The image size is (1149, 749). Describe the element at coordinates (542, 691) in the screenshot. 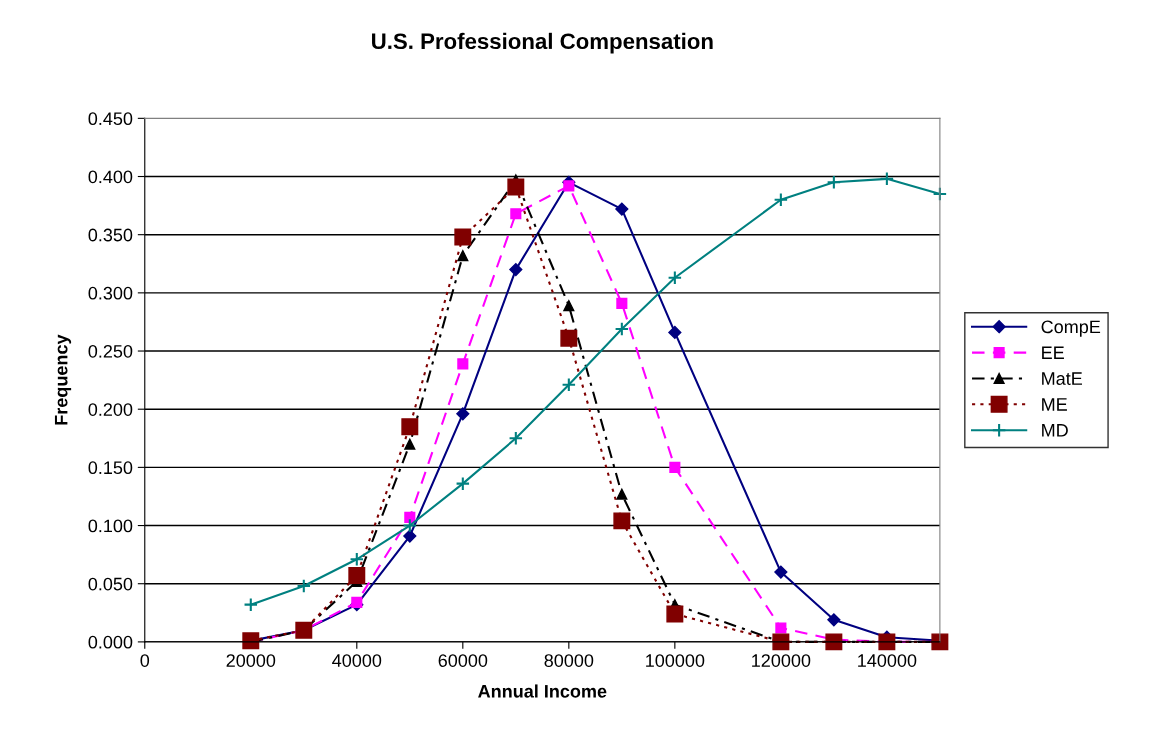

I see `x-axis-title: Annual Income` at that location.